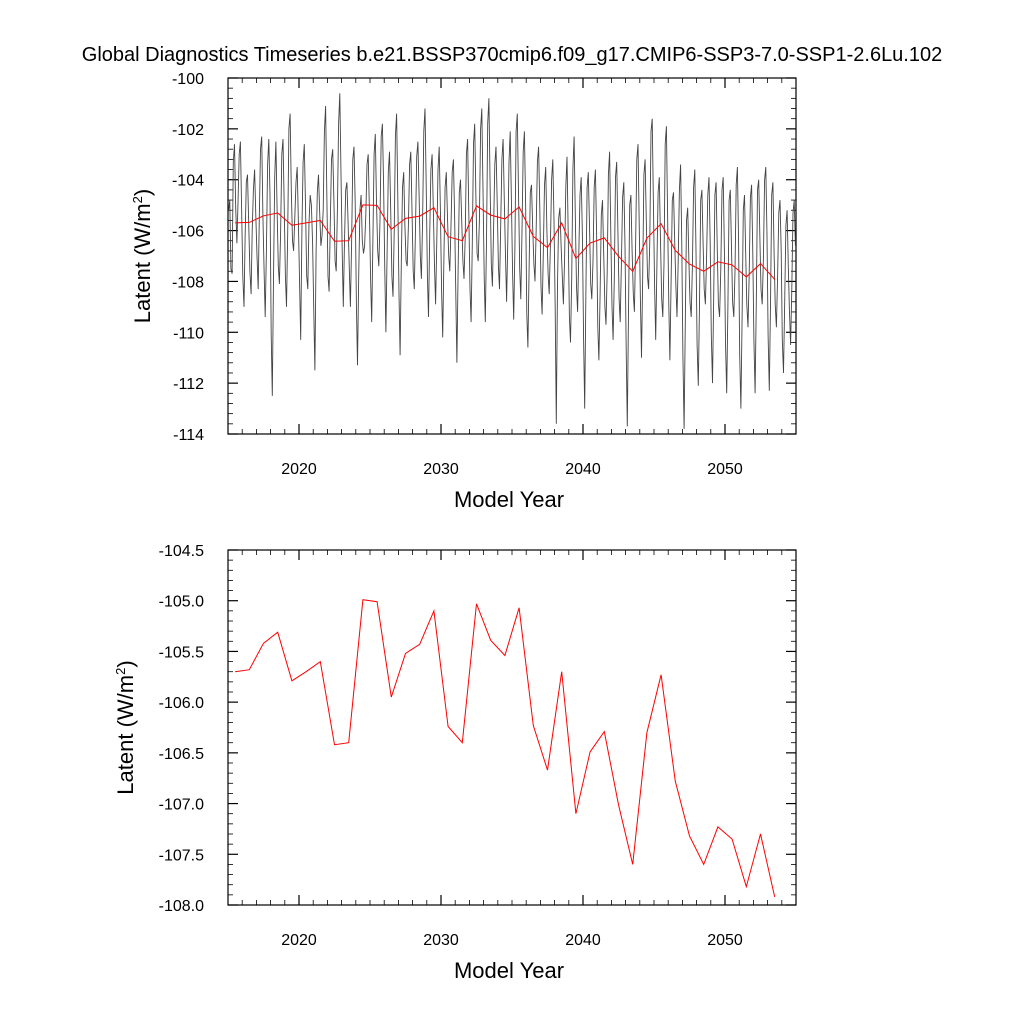 The width and height of the screenshot is (1024, 1024). Describe the element at coordinates (188, 384) in the screenshot. I see `y-tick-label: -112` at that location.